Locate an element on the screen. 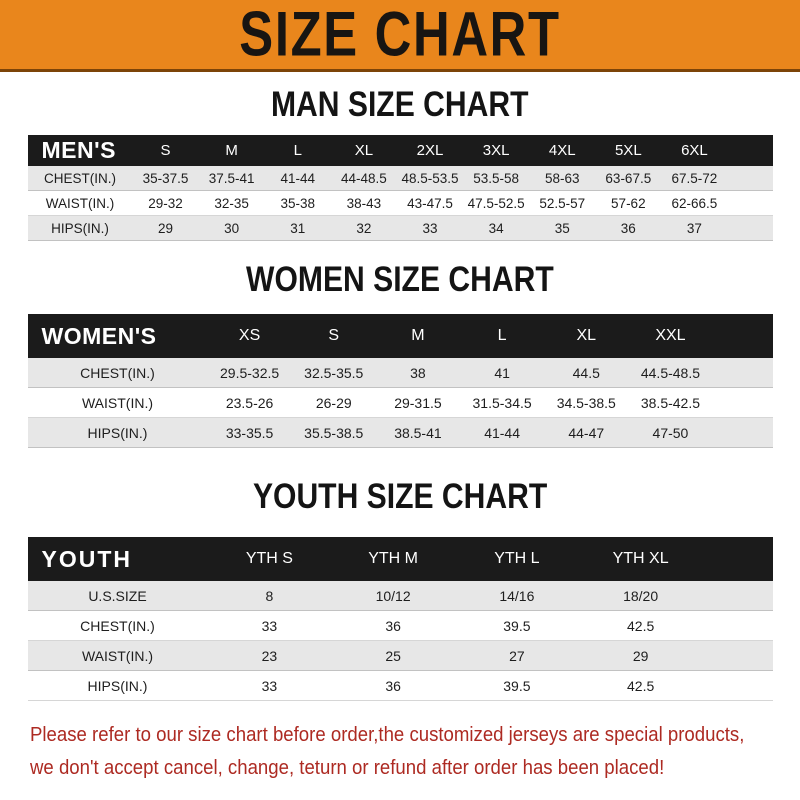  youth-table-header: YOUTH YTH S YTH M YTH L YTH XL is located at coordinates (400, 559).